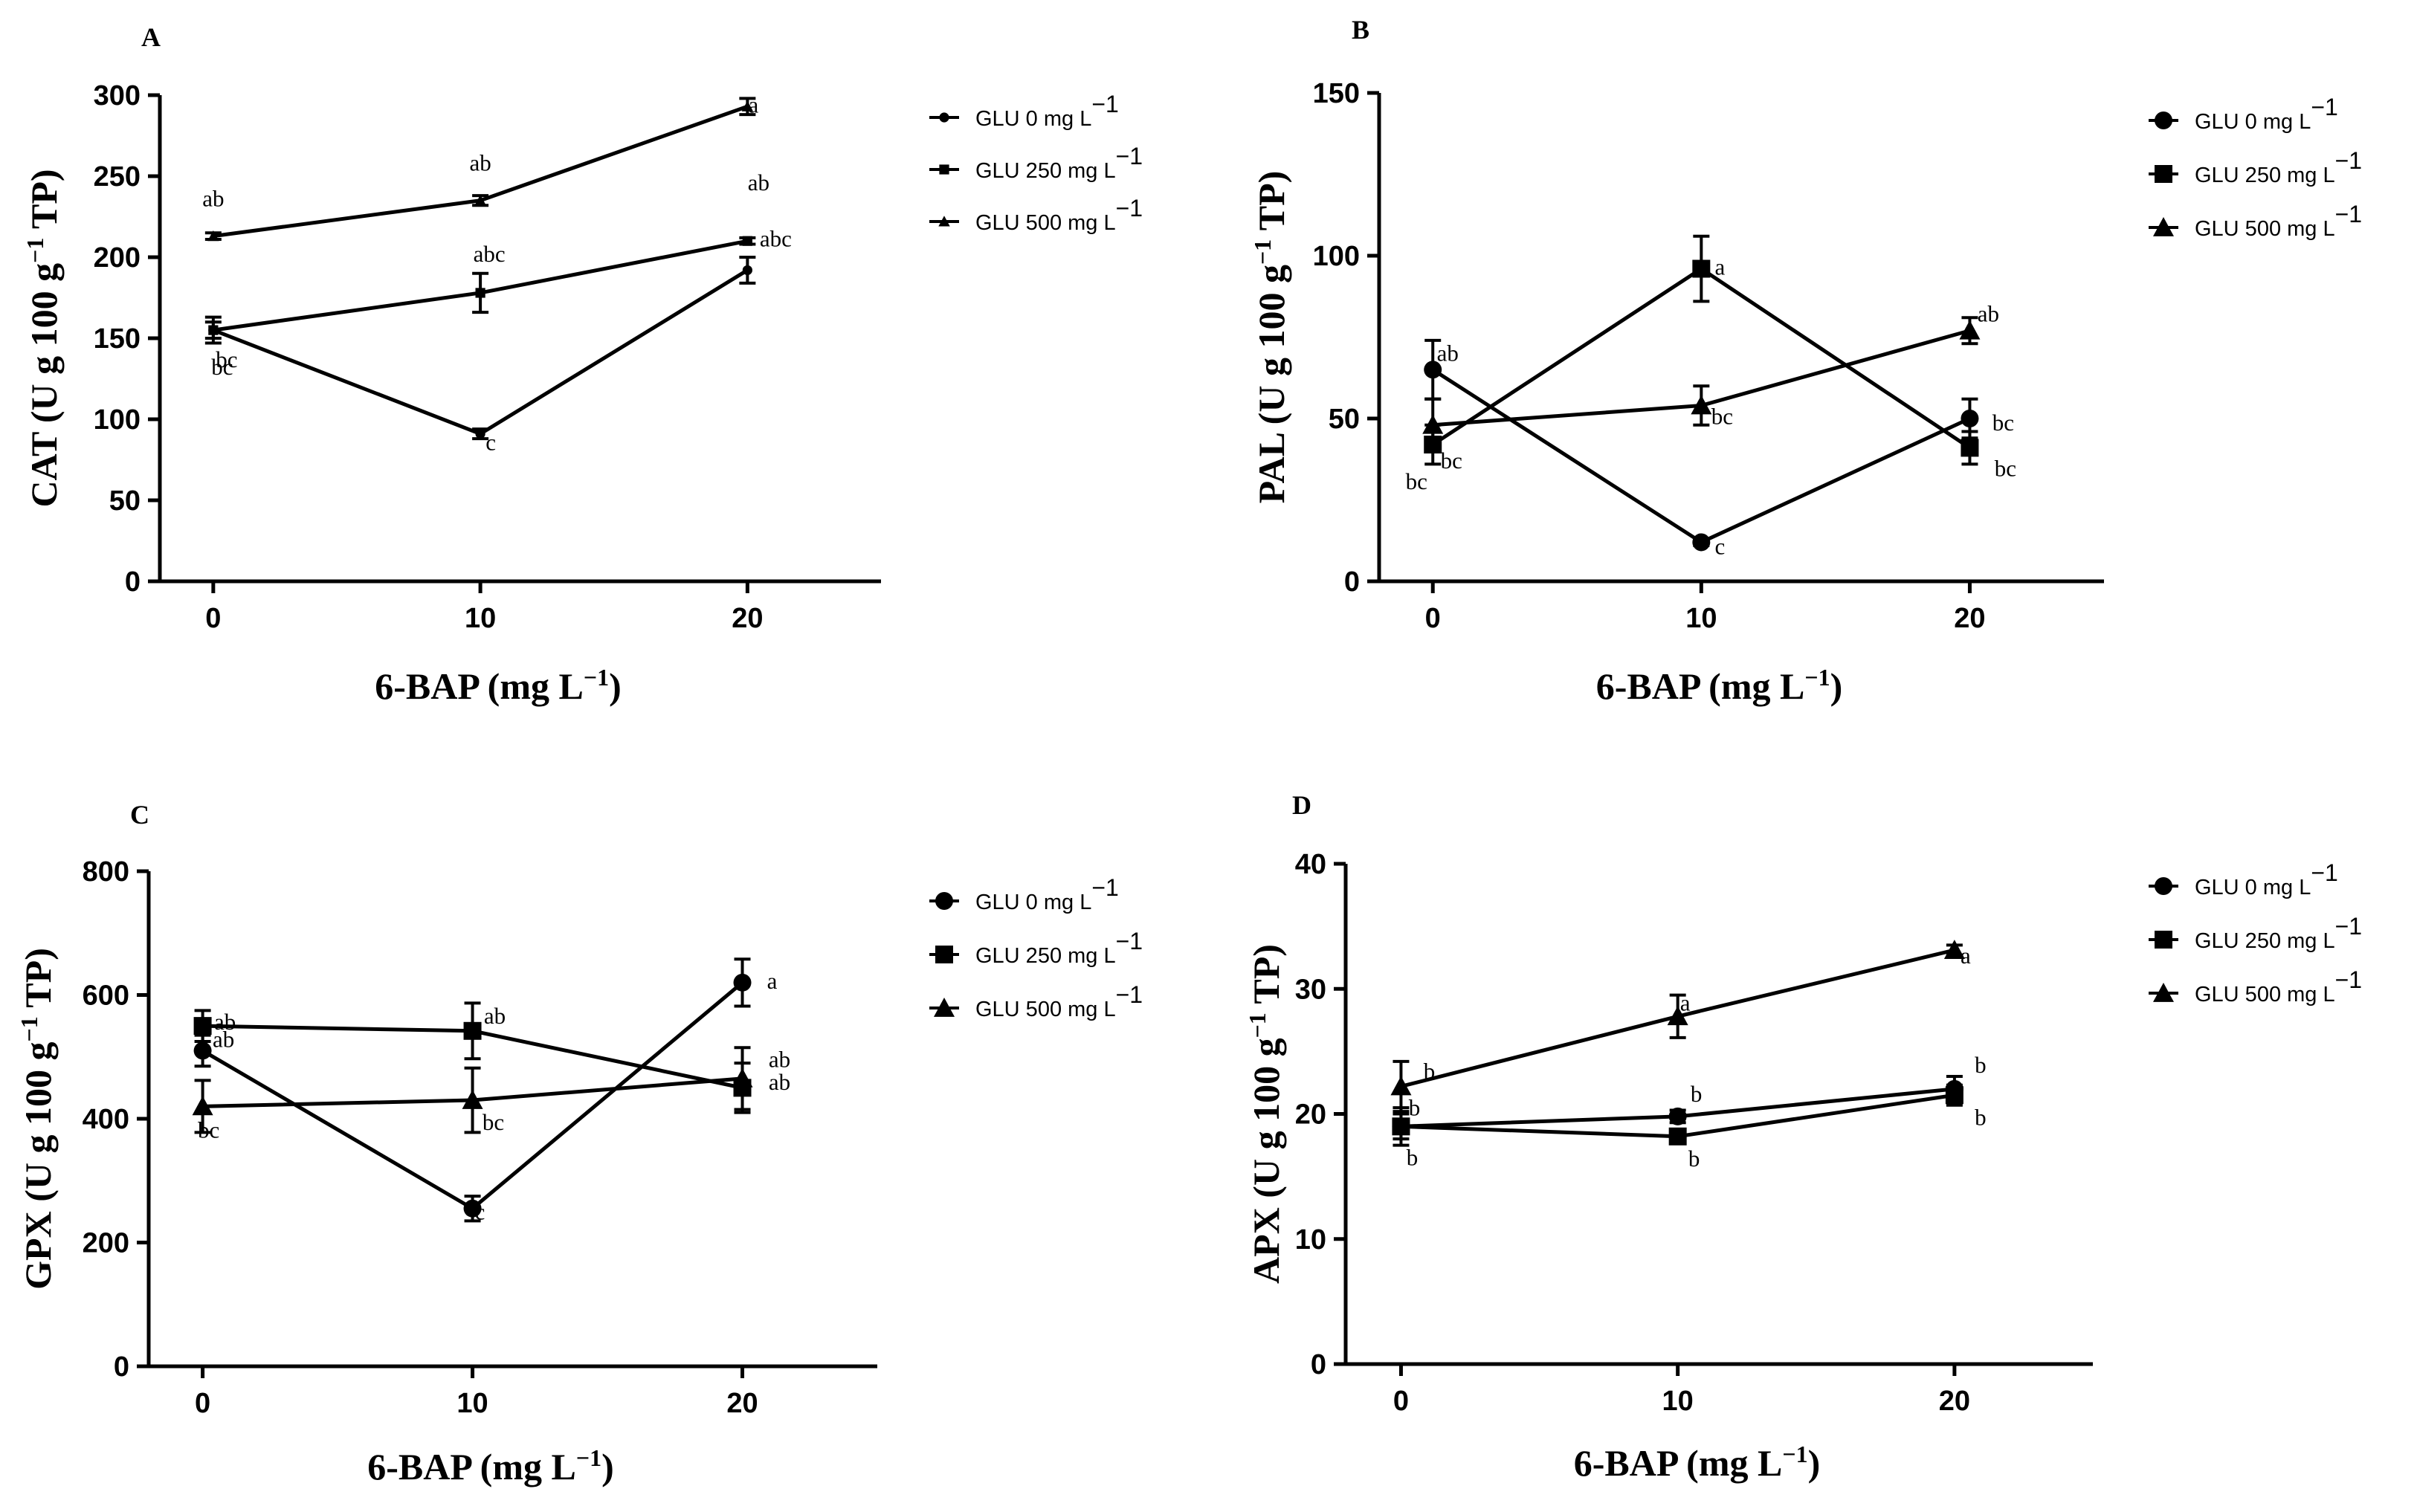  Describe the element at coordinates (485, 1091) in the screenshot. I see `series-circle: ab c a` at that location.